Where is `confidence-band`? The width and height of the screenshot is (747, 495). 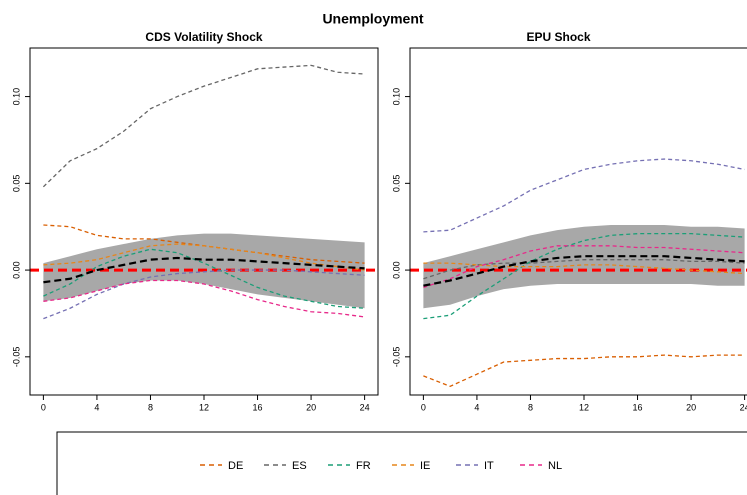 confidence-band is located at coordinates (584, 266).